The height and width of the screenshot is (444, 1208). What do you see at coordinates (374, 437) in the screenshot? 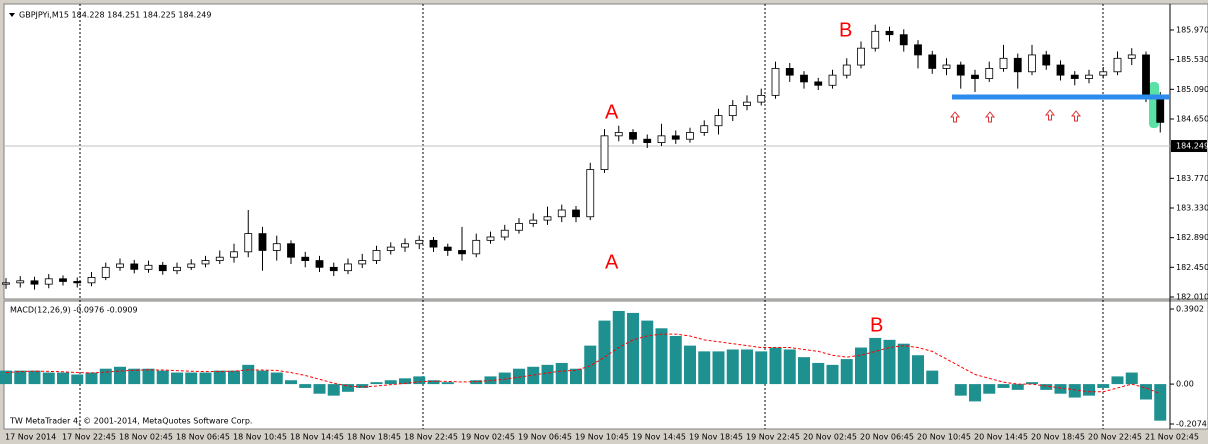
I see `x-tick-label: 18 Nov 18:45` at bounding box center [374, 437].